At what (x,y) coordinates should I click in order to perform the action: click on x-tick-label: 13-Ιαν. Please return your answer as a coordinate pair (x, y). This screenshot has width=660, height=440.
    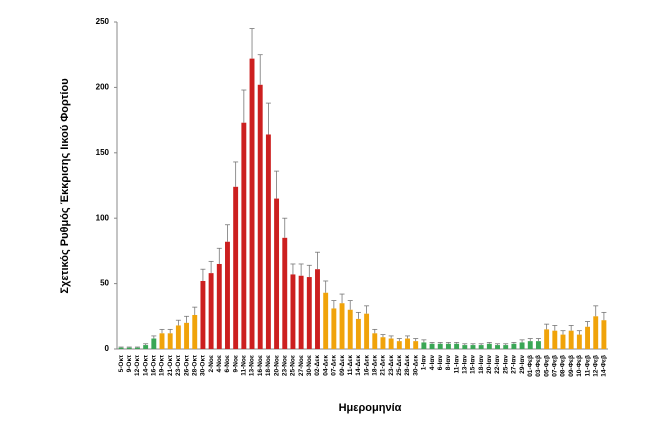
    Looking at the image, I should click on (465, 364).